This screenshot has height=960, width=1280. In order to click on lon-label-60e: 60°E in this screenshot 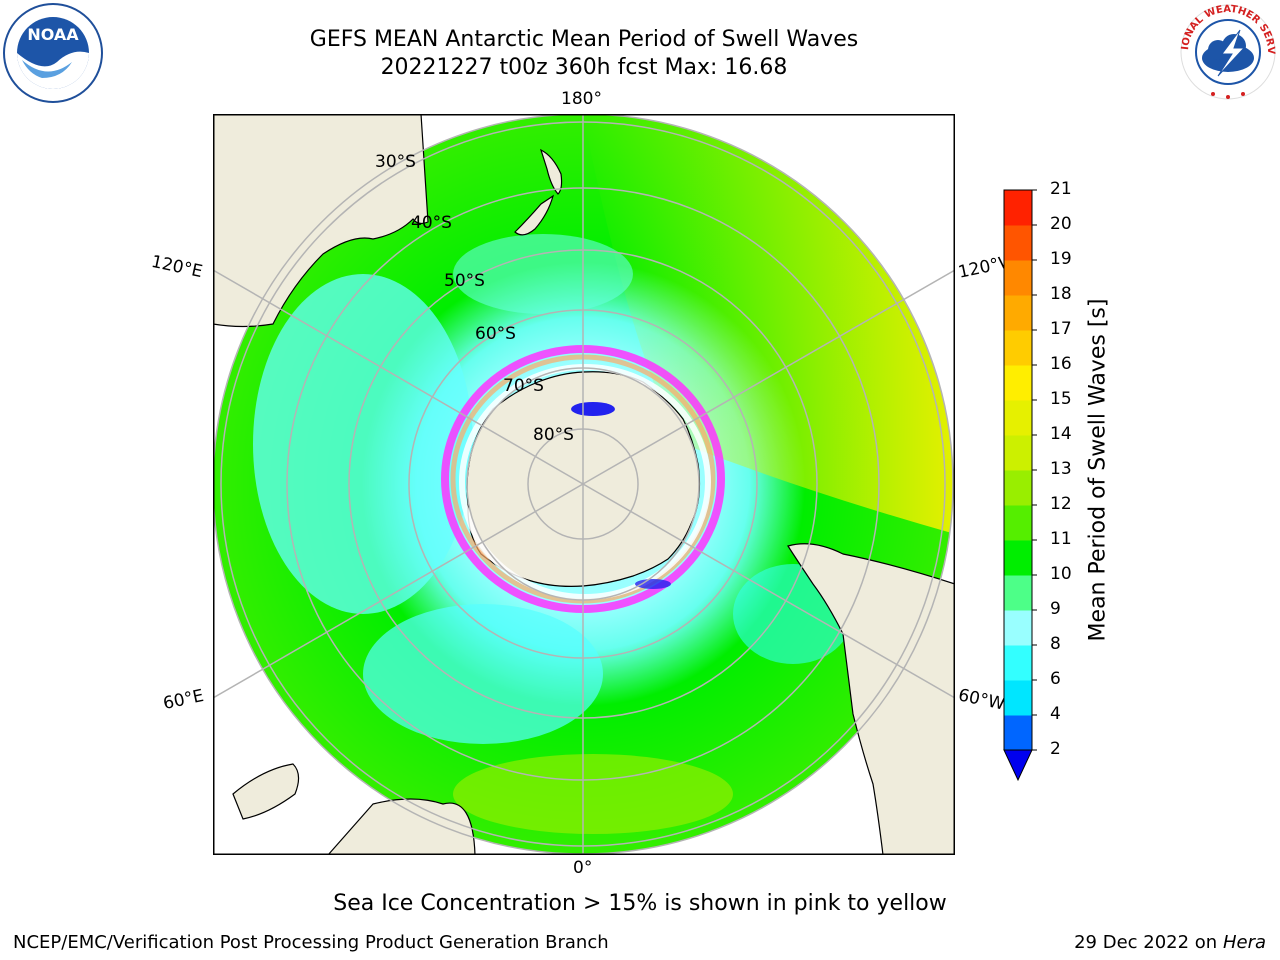, I will do `click(183, 700)`.